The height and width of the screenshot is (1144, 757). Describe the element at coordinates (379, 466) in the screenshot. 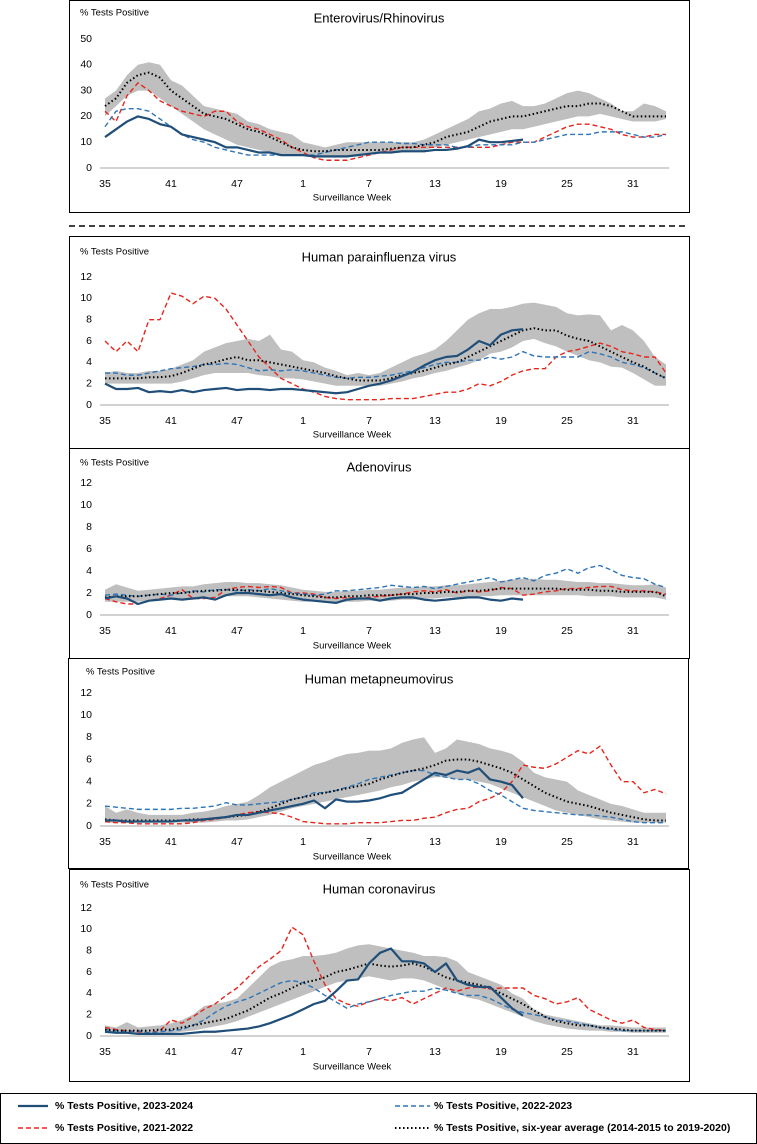

I see `chart-title: Adenovirus` at that location.